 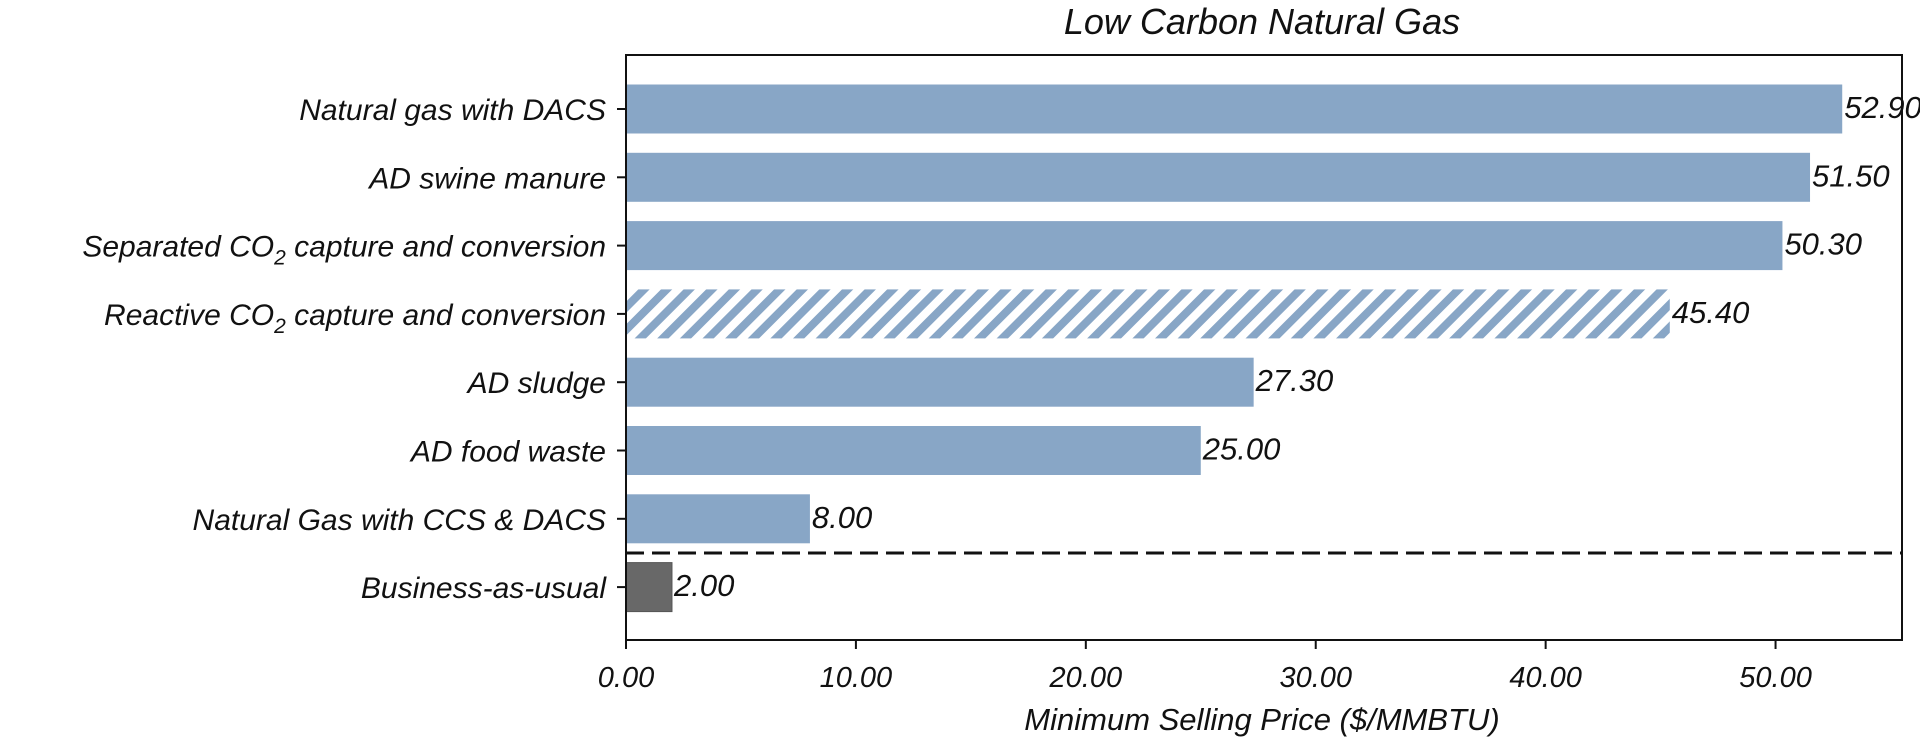 I want to click on x-tick-label: 30.00, so click(x=1315, y=678).